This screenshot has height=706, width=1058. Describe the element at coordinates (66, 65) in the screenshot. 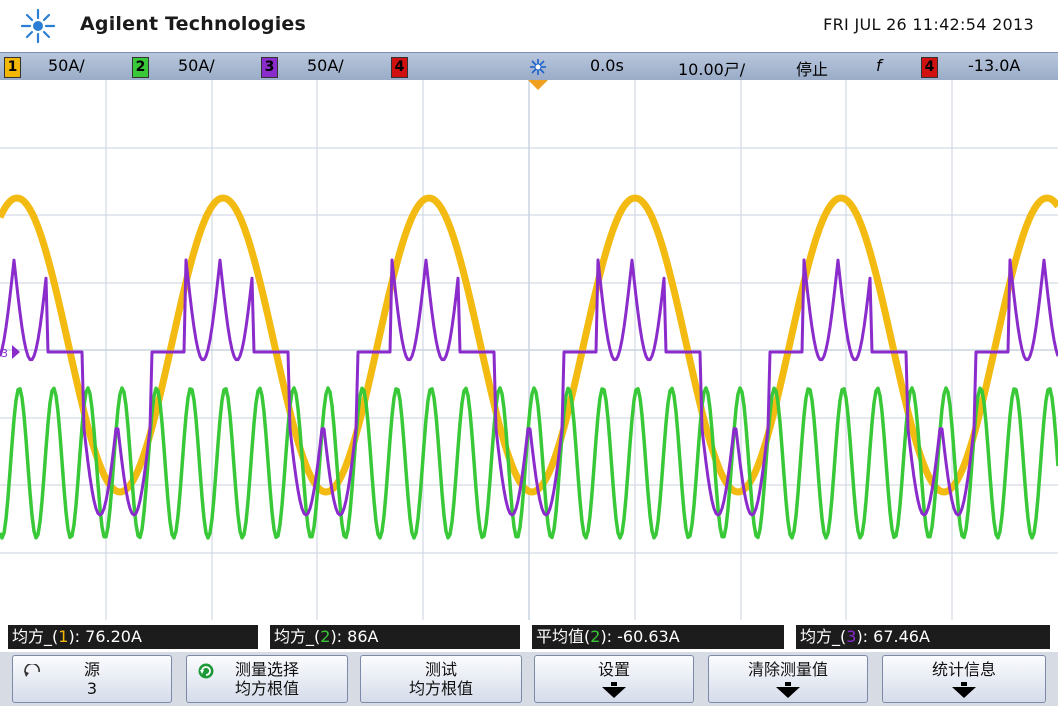

I see `channel-1-scale: 50A/` at that location.